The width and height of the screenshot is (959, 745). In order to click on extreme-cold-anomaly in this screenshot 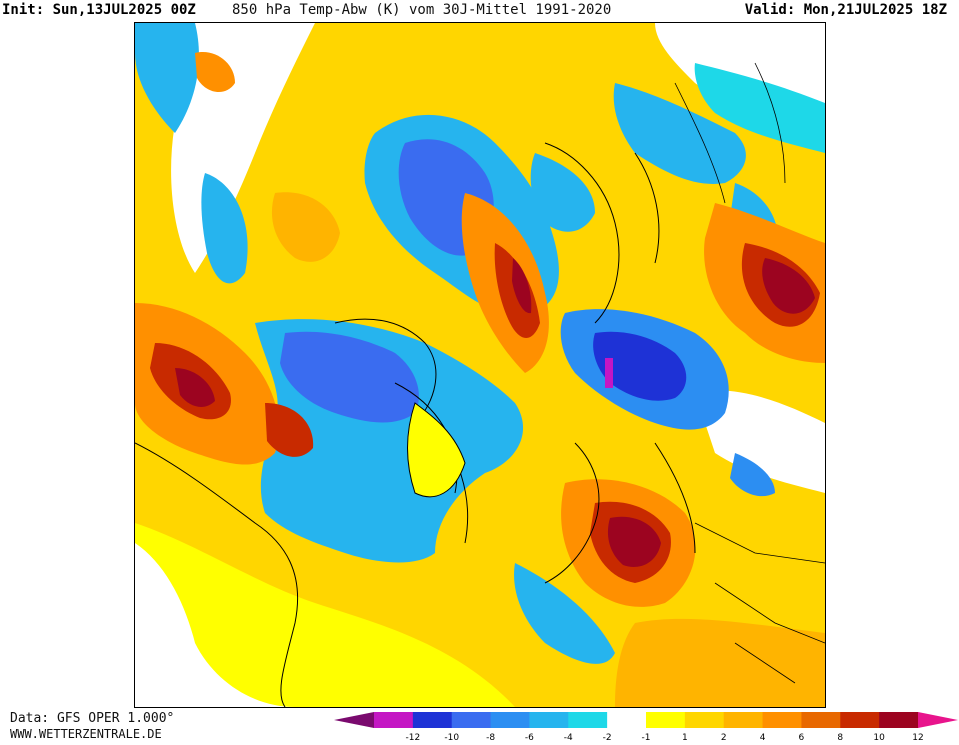, I will do `click(609, 373)`.